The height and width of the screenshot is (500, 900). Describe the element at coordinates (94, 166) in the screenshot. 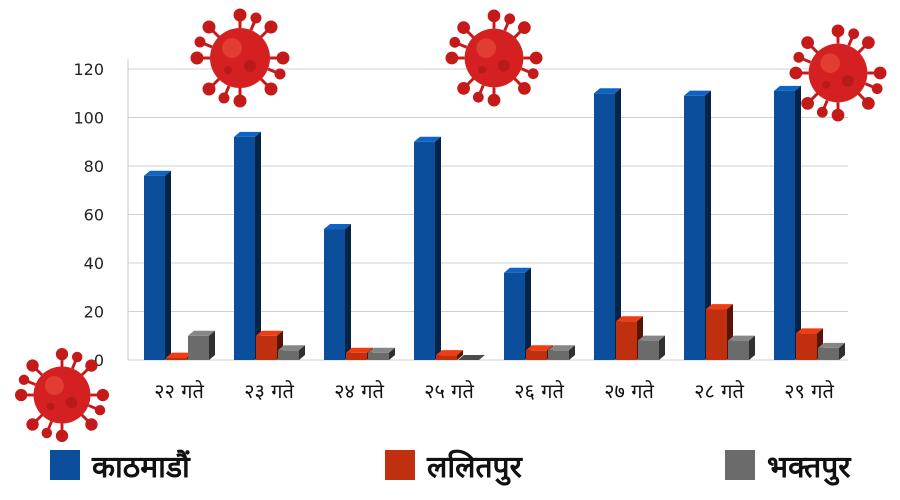

I see `y-tick-label: 80` at that location.